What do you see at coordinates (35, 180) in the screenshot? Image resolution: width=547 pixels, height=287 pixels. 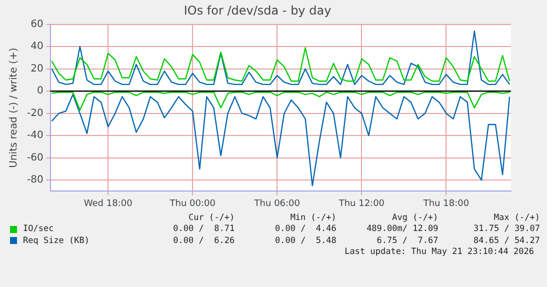 I see `y-tick-label: -80` at bounding box center [35, 180].